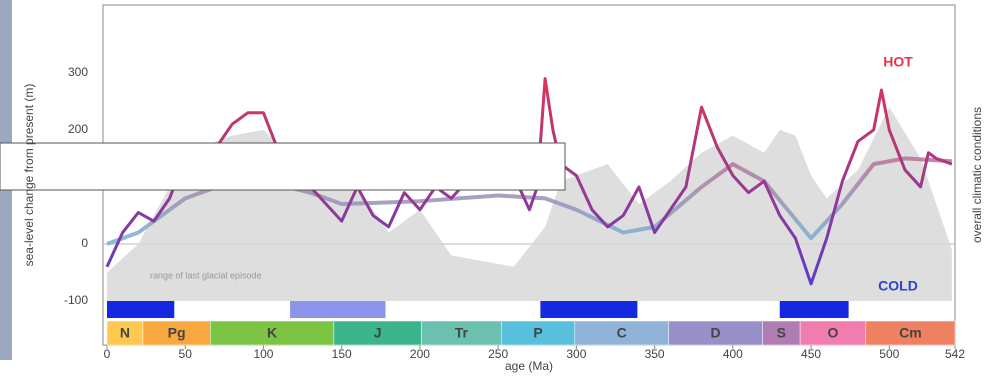  I want to click on x-tick-label: 200, so click(420, 354).